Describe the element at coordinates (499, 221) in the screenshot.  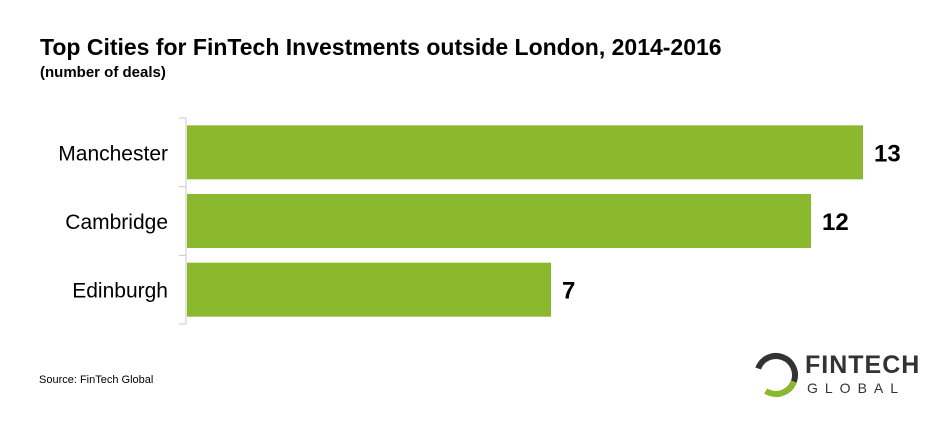
I see `bar-cambridge` at that location.